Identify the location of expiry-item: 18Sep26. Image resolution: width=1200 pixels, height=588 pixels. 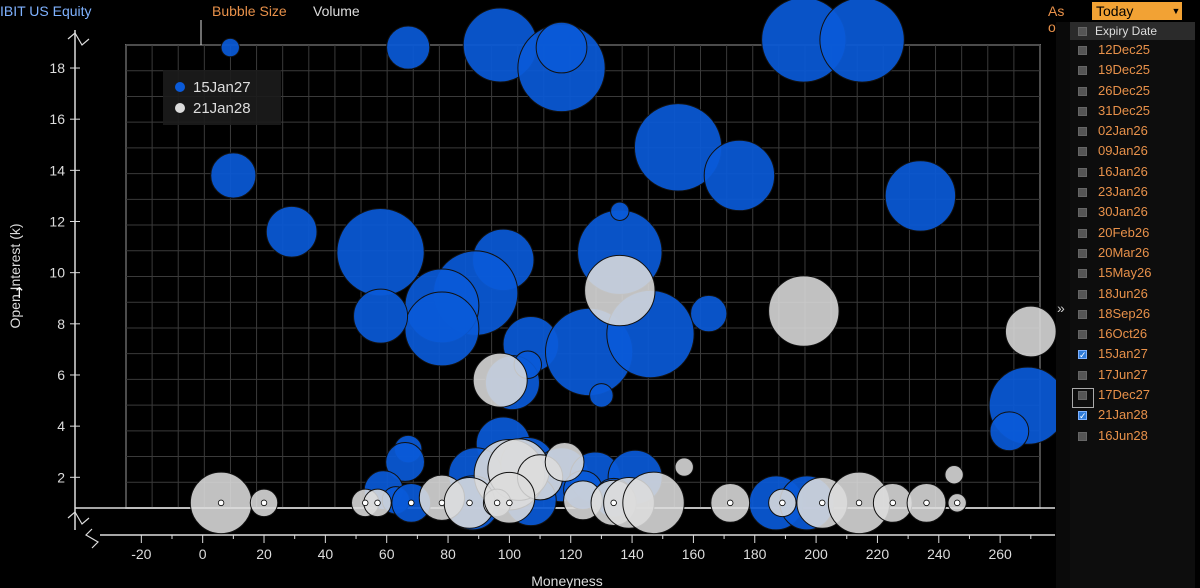
(1132, 314).